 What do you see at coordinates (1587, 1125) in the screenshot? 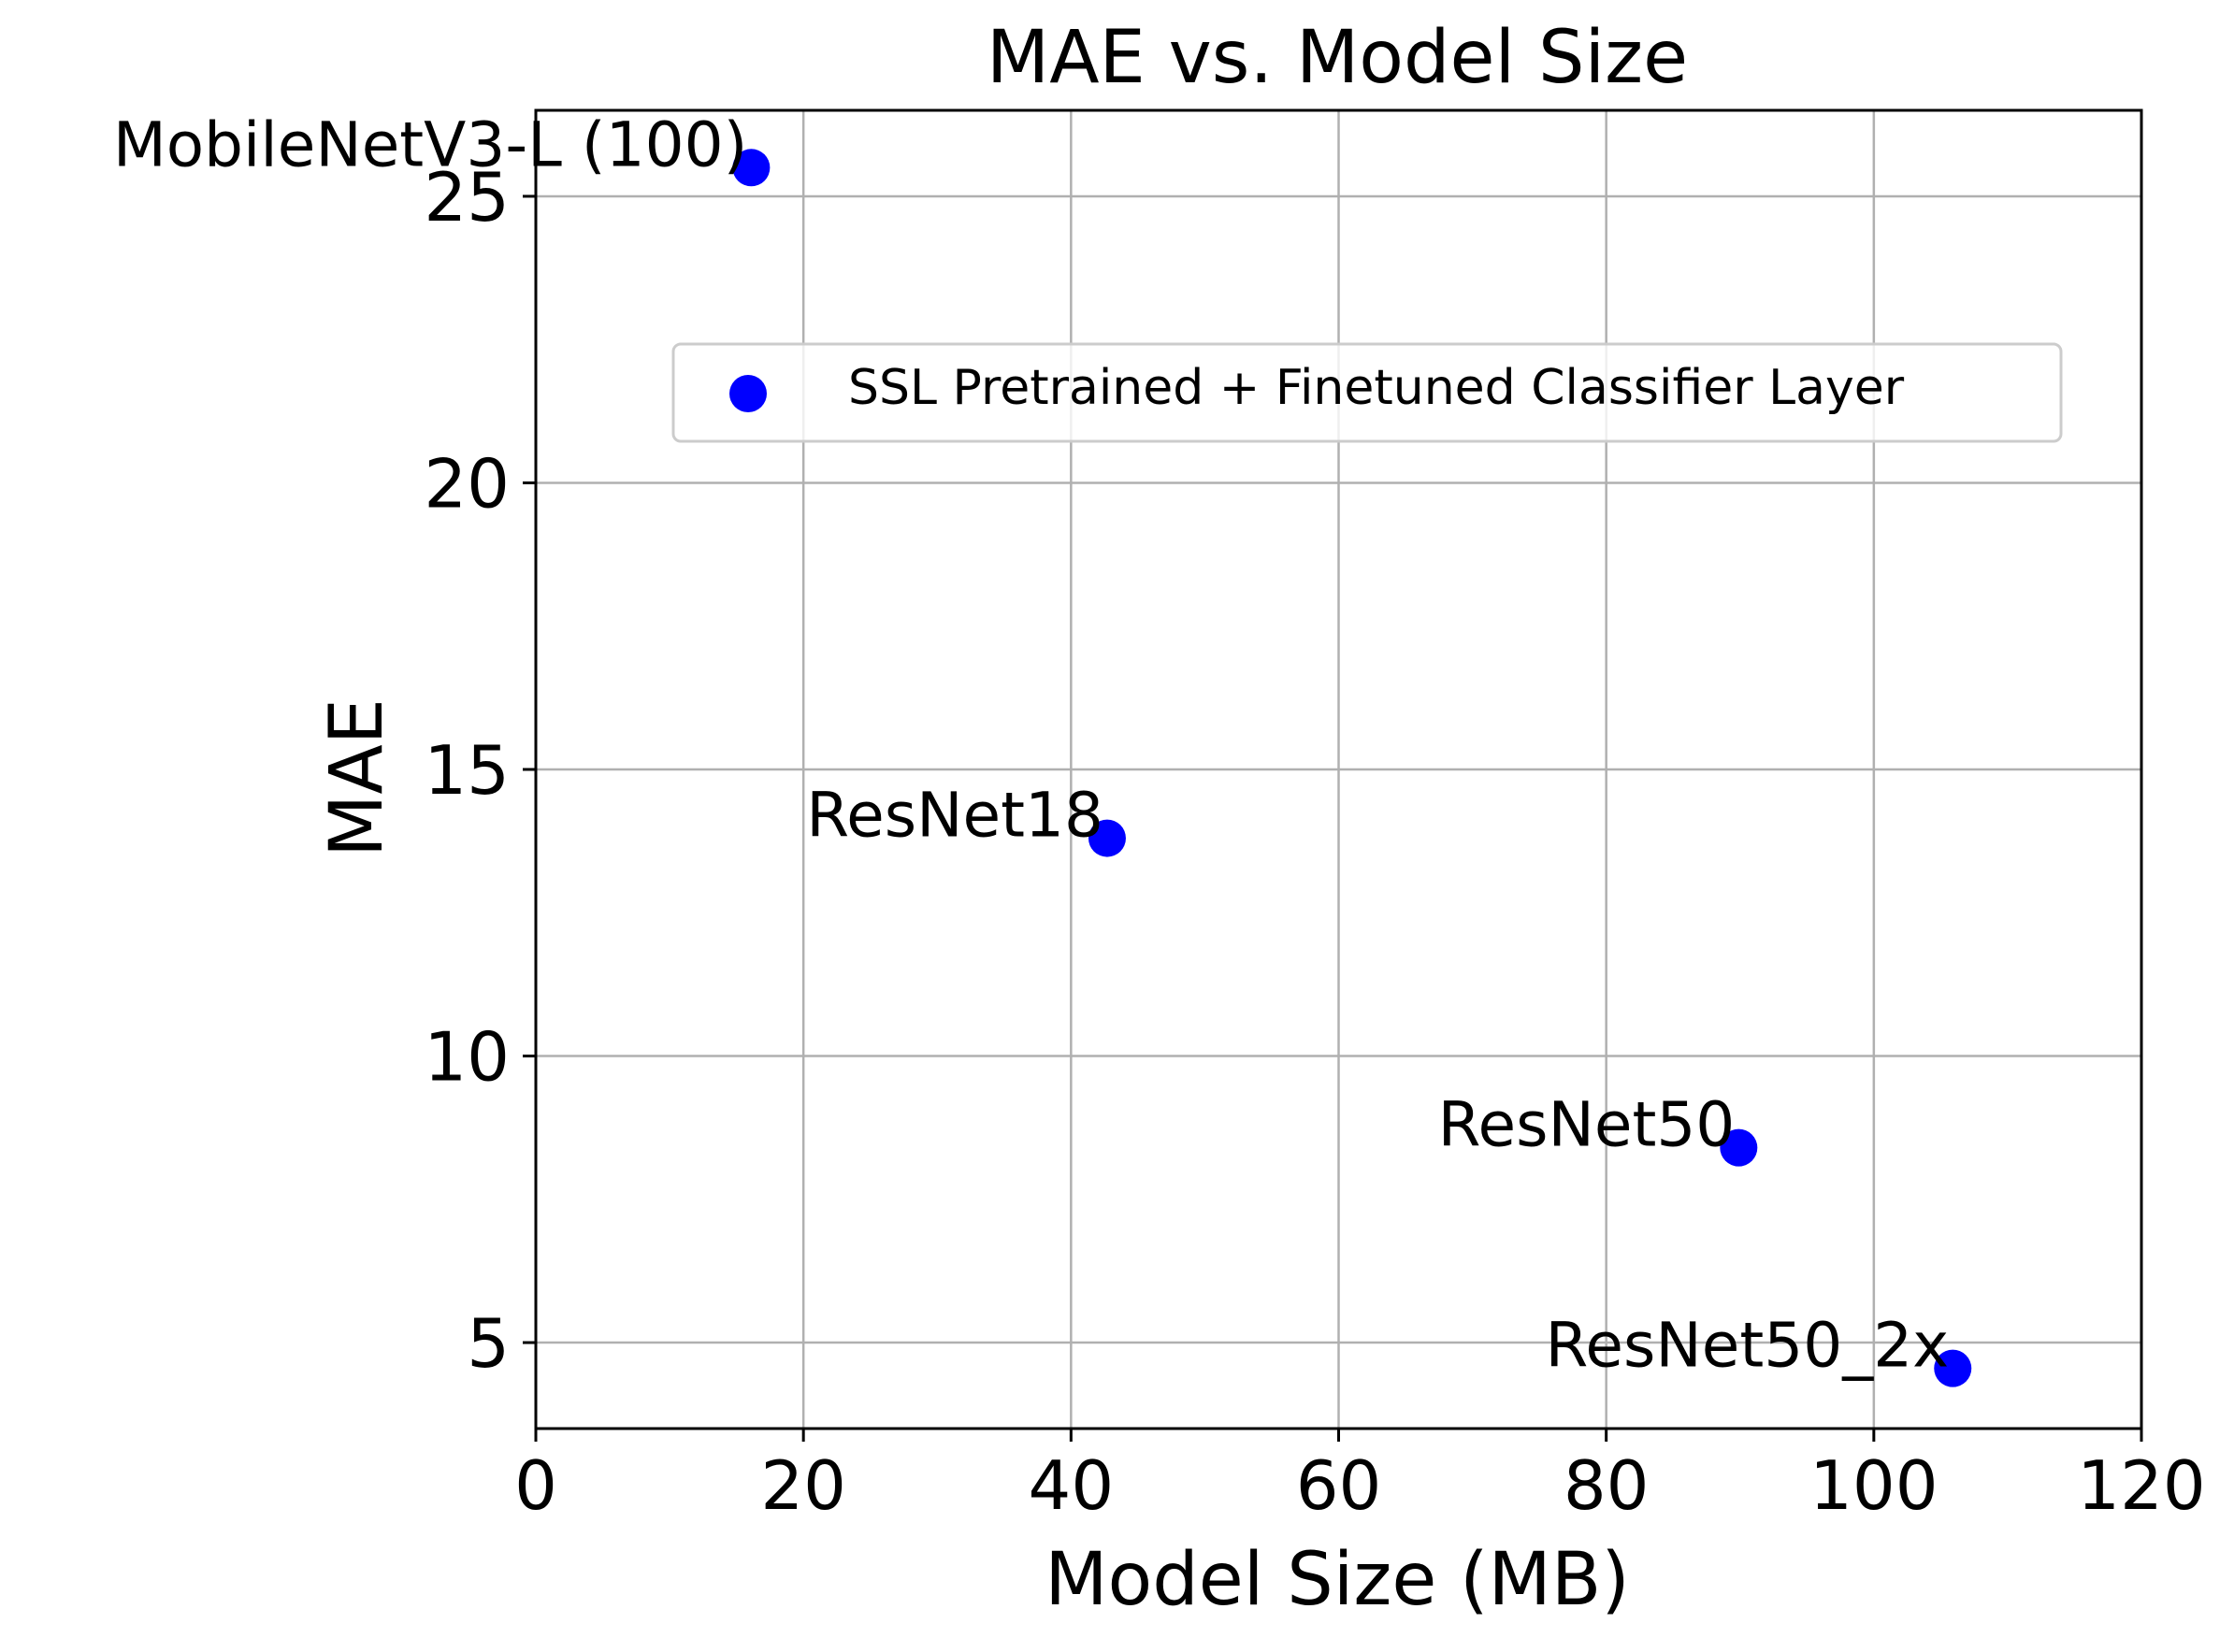
I see `point-label: ResNet50` at bounding box center [1587, 1125].